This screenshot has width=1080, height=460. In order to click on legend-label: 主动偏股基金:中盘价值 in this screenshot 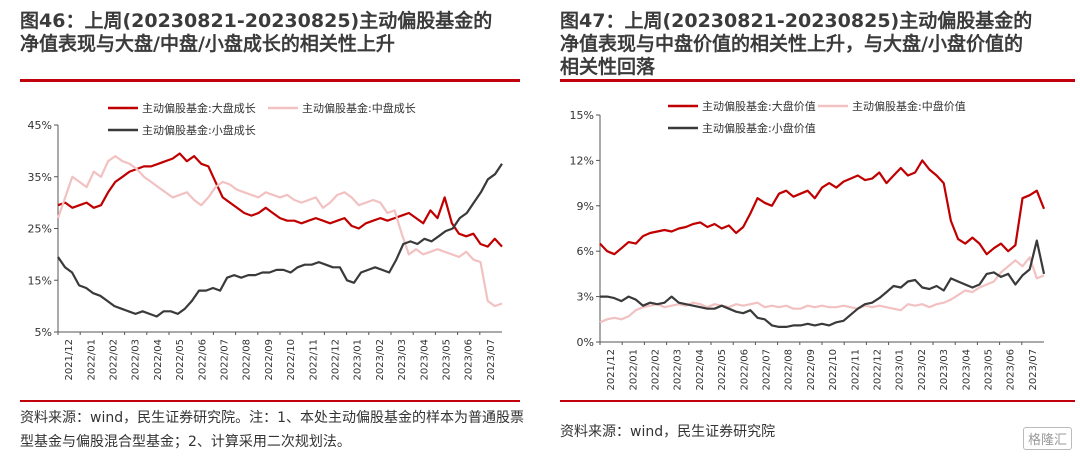, I will do `click(909, 106)`.